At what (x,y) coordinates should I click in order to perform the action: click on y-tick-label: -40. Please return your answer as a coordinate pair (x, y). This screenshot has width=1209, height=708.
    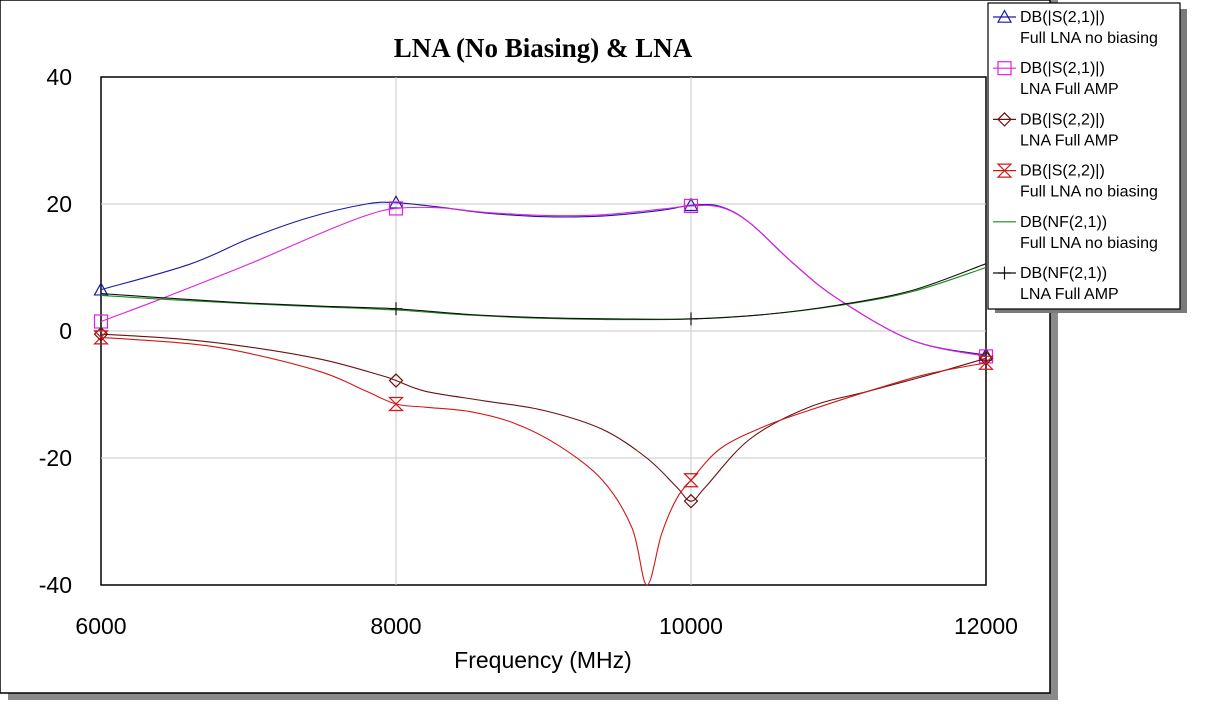
    Looking at the image, I should click on (55, 585).